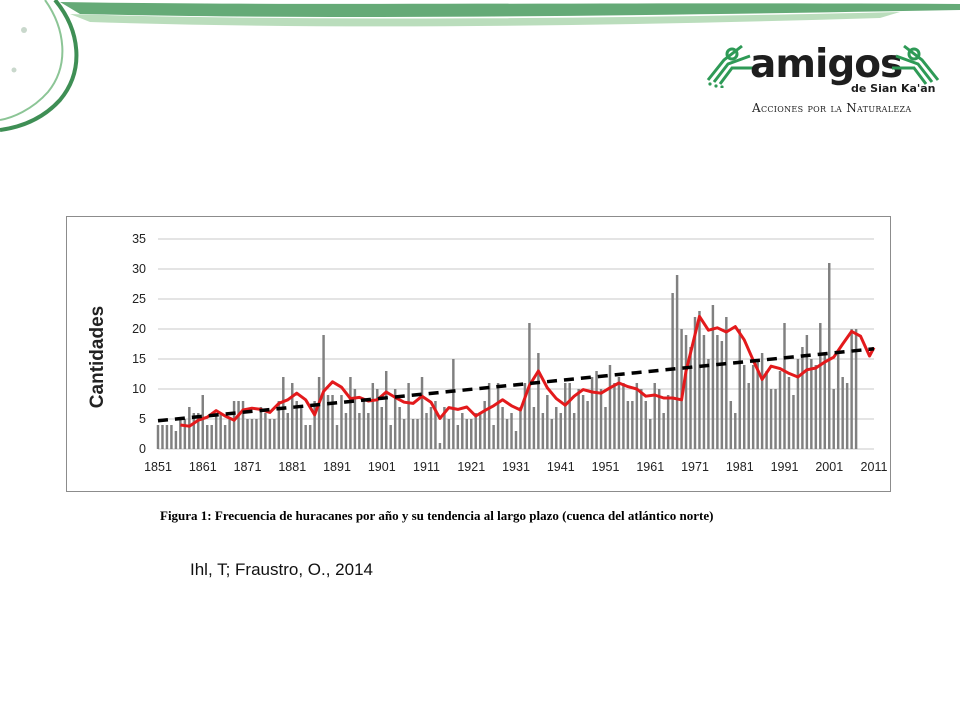  I want to click on x-tick-label: 2011, so click(874, 467).